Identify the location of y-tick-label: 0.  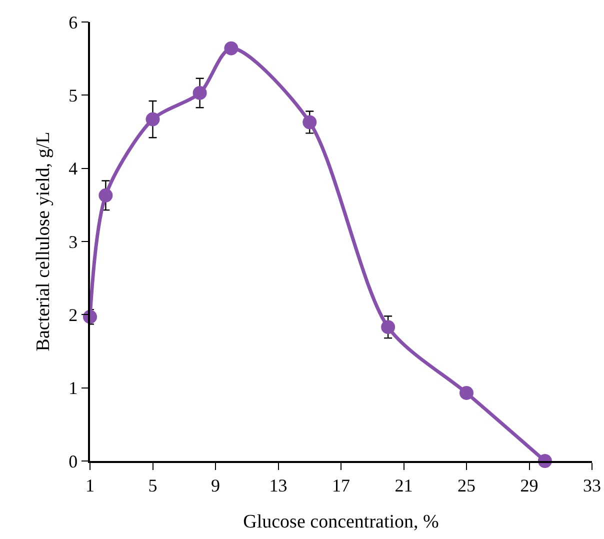
(73, 461).